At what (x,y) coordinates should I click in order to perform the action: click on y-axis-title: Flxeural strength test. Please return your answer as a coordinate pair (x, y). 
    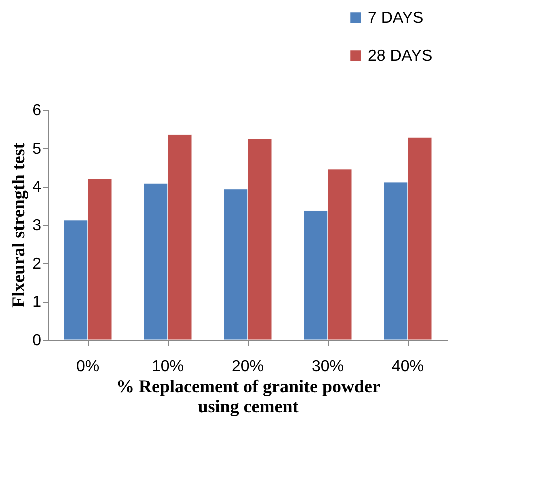
    Looking at the image, I should click on (18, 225).